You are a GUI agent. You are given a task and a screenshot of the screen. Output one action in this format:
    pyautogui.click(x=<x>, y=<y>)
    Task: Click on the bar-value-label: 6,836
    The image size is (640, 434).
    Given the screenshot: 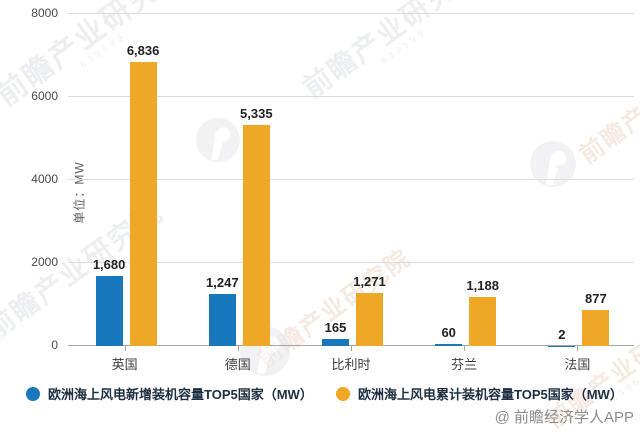 What is the action you would take?
    pyautogui.click(x=143, y=51)
    